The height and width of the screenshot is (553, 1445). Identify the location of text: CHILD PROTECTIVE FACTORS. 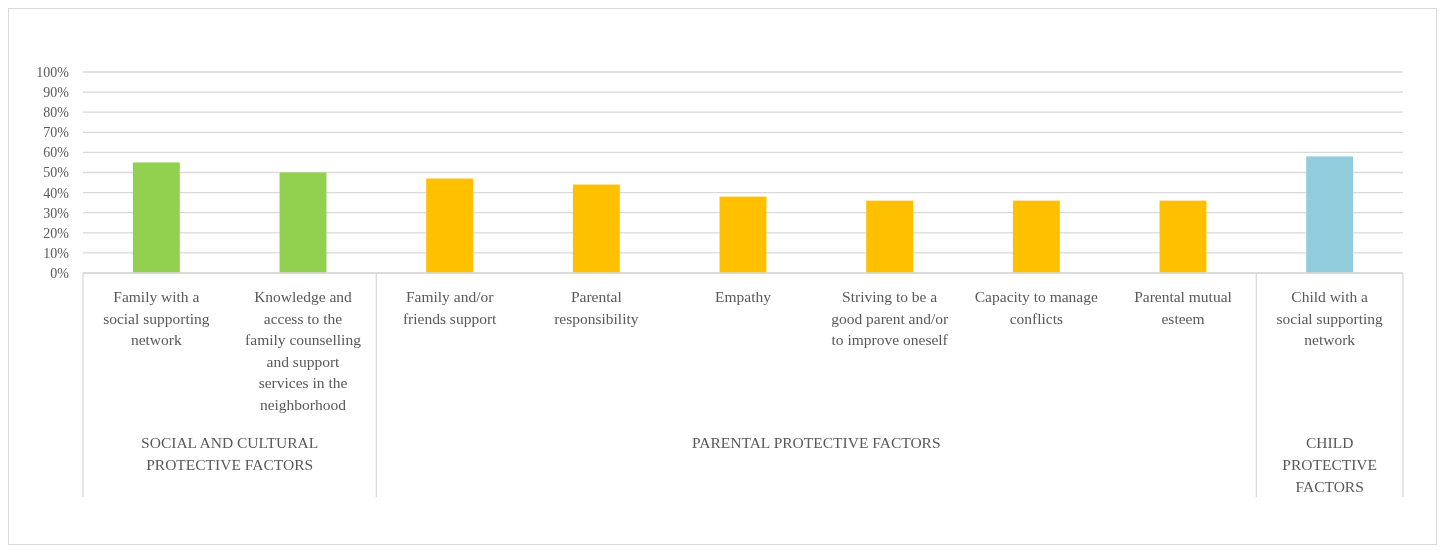
(1330, 464).